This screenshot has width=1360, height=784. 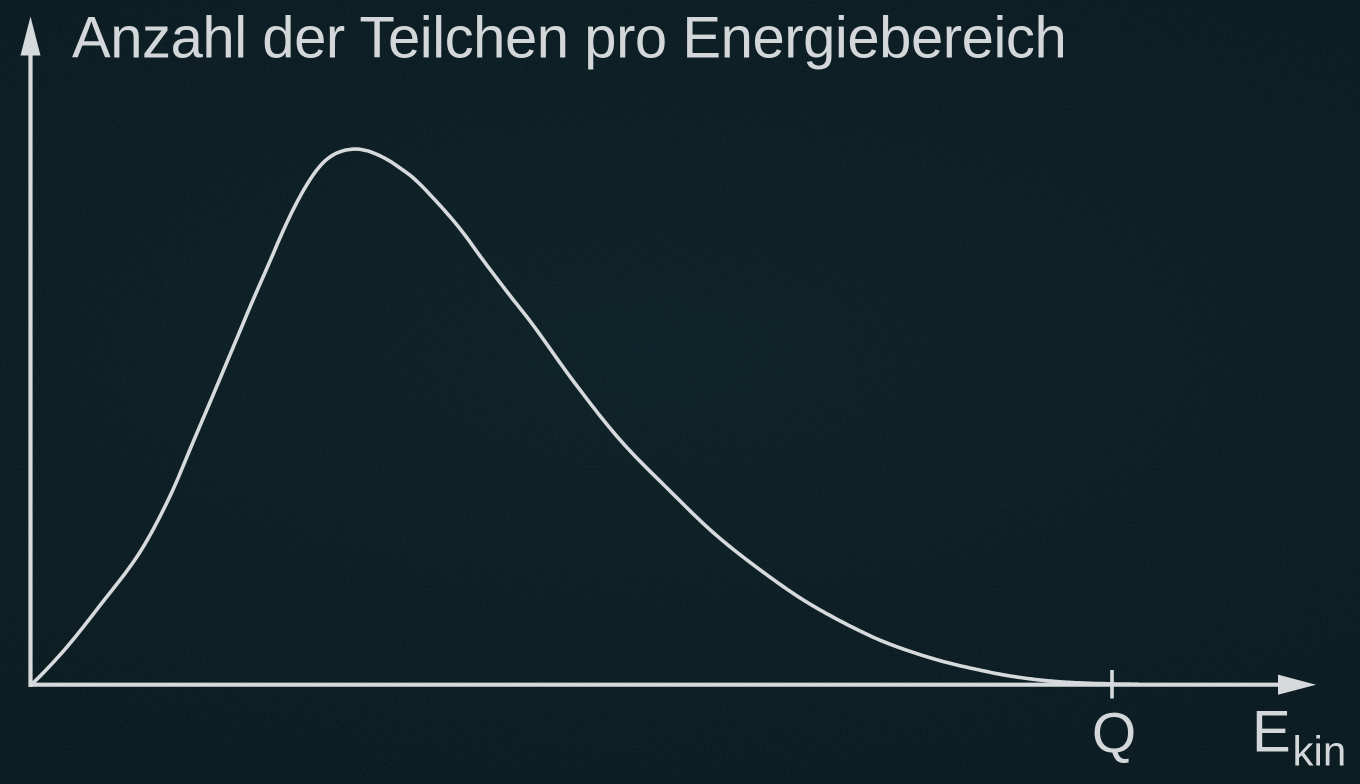 What do you see at coordinates (1114, 734) in the screenshot?
I see `svg-text: Q` at bounding box center [1114, 734].